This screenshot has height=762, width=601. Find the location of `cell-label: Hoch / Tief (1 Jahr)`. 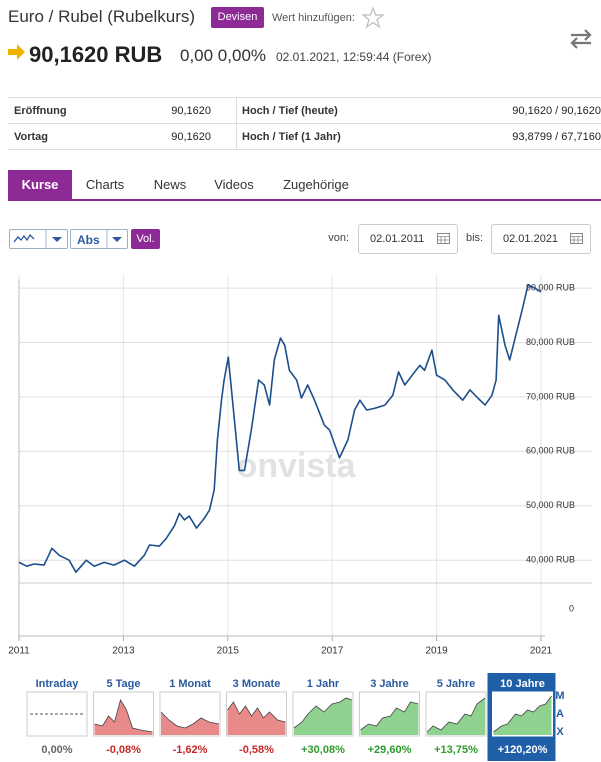

cell-label: Hoch / Tief (1 Jahr) is located at coordinates (291, 137).